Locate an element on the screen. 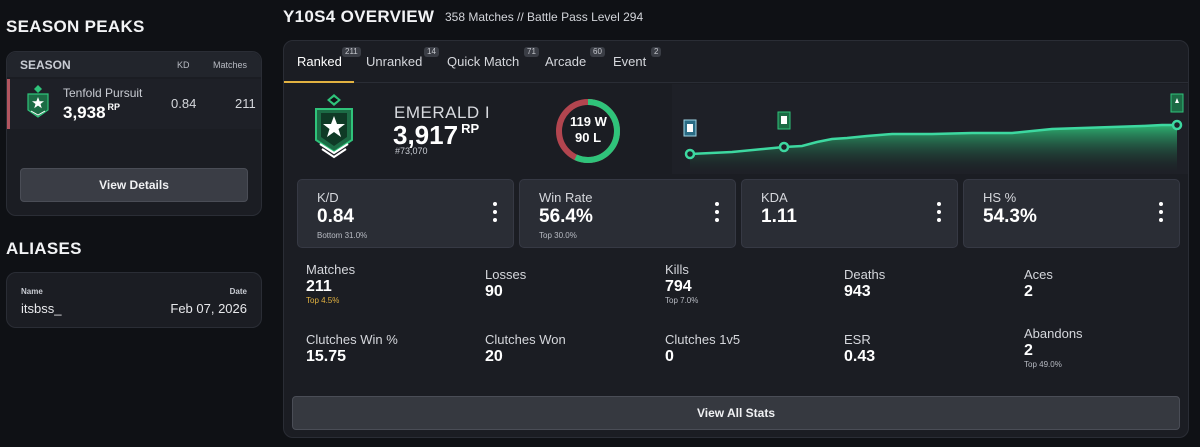 Image resolution: width=1200 pixels, height=447 pixels. overview-subtitle: 358 Matches // Battle Pass Level 294 is located at coordinates (544, 17).